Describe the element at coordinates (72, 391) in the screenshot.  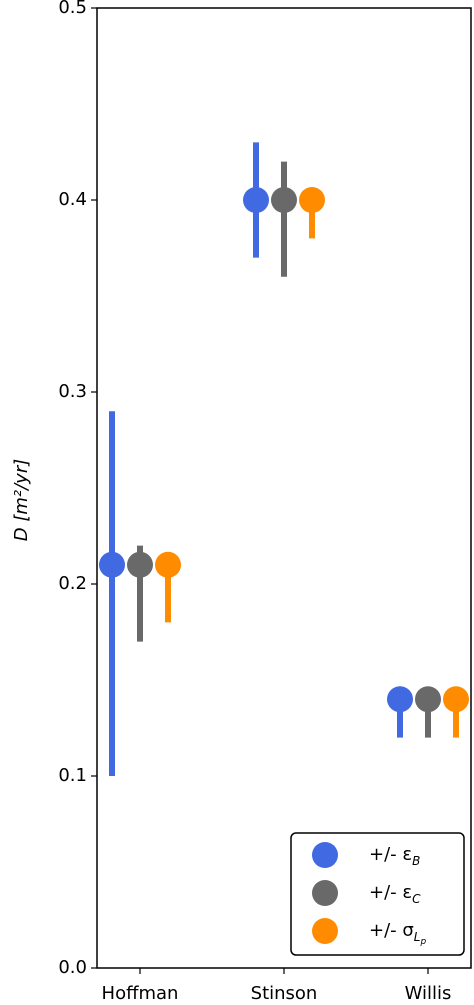
I see `y-tick-label: 0.3` at that location.